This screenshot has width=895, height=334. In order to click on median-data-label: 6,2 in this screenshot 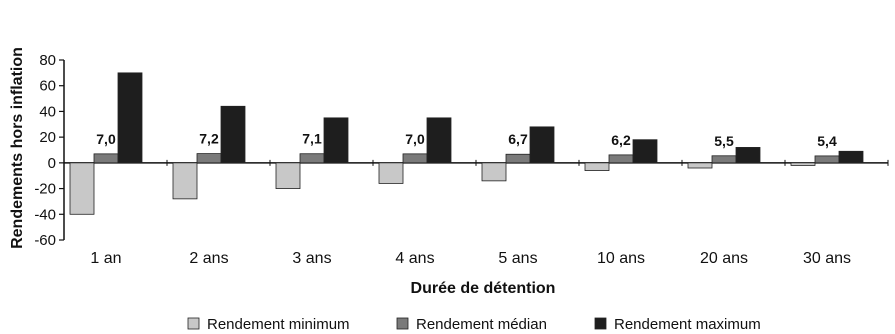, I will do `click(621, 140)`.